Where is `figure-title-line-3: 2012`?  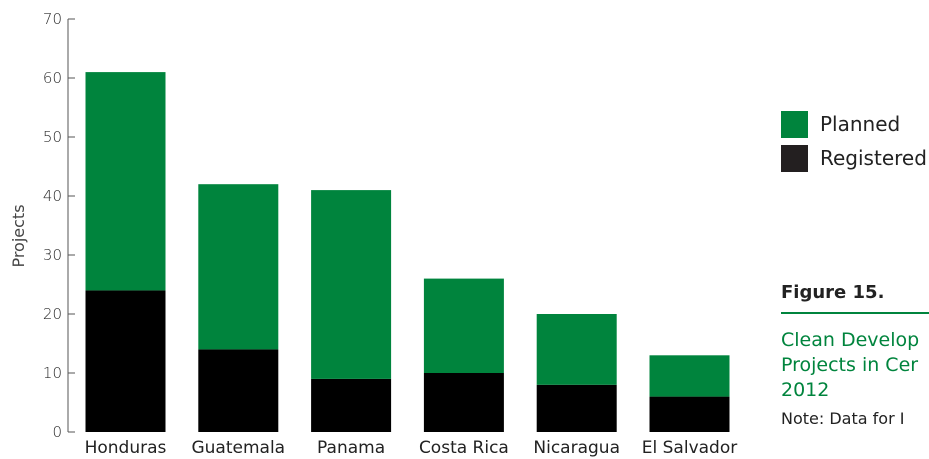 figure-title-line-3: 2012 is located at coordinates (805, 390).